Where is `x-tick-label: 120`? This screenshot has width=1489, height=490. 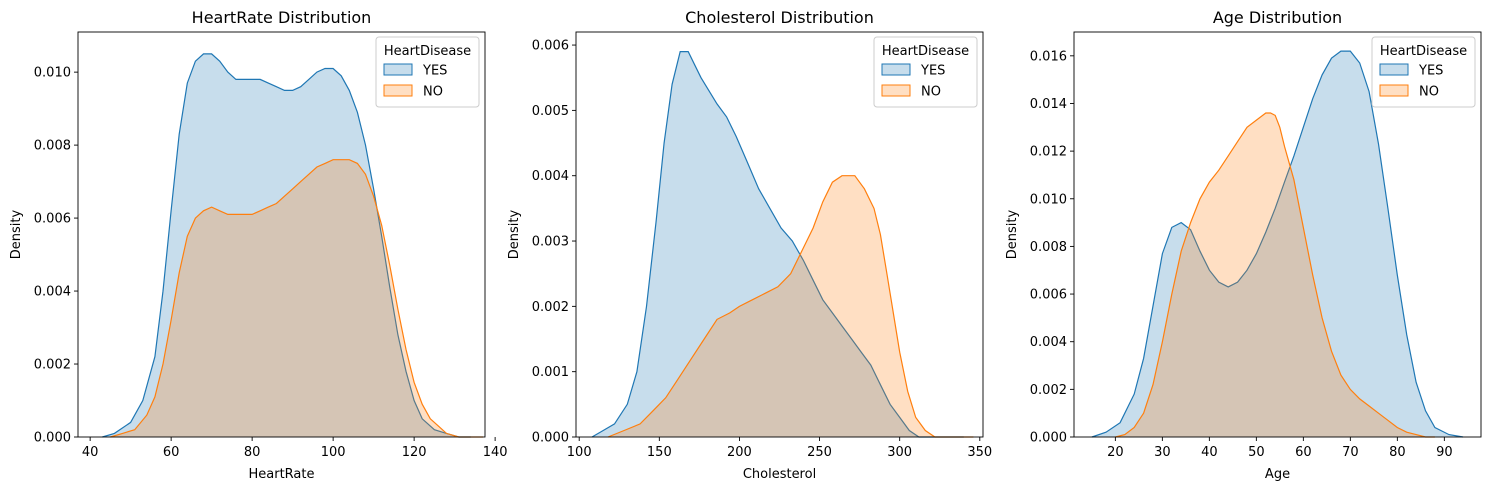
x-tick-label: 120 is located at coordinates (414, 452).